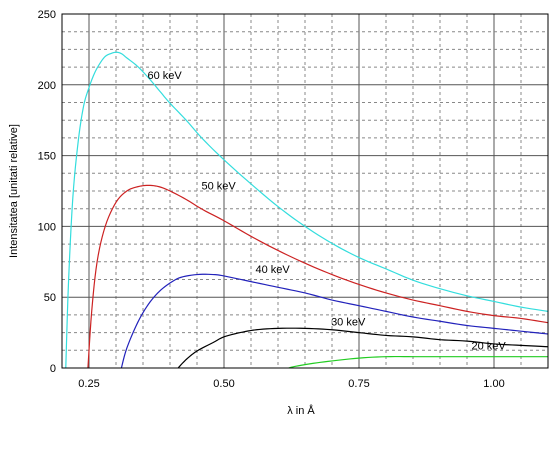 This screenshot has width=554, height=453. I want to click on y-tick-label: 0, so click(53, 369).